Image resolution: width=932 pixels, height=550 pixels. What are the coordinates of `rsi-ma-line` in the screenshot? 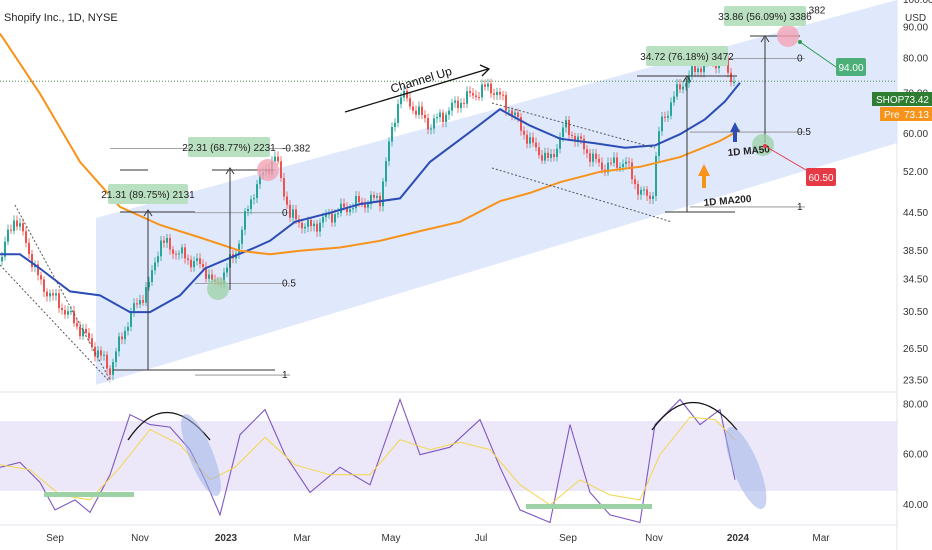 It's located at (368, 461).